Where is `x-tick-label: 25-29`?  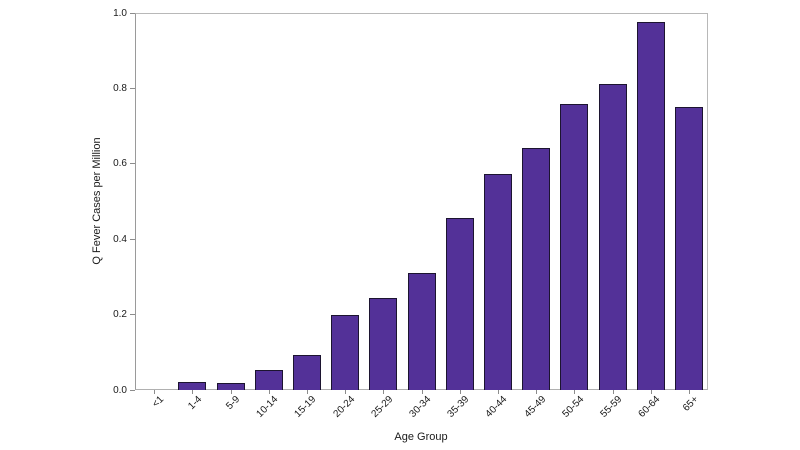
x-tick-label: 25-29 is located at coordinates (382, 407).